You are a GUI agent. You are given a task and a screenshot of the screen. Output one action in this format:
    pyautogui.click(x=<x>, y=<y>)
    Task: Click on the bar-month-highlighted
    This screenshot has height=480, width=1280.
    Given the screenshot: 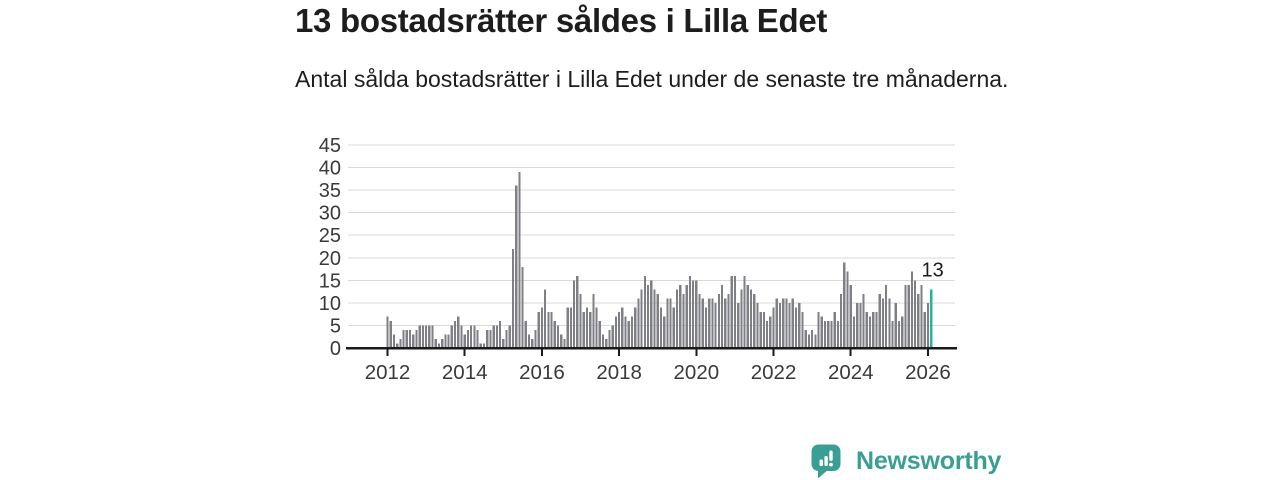 What is the action you would take?
    pyautogui.click(x=931, y=318)
    